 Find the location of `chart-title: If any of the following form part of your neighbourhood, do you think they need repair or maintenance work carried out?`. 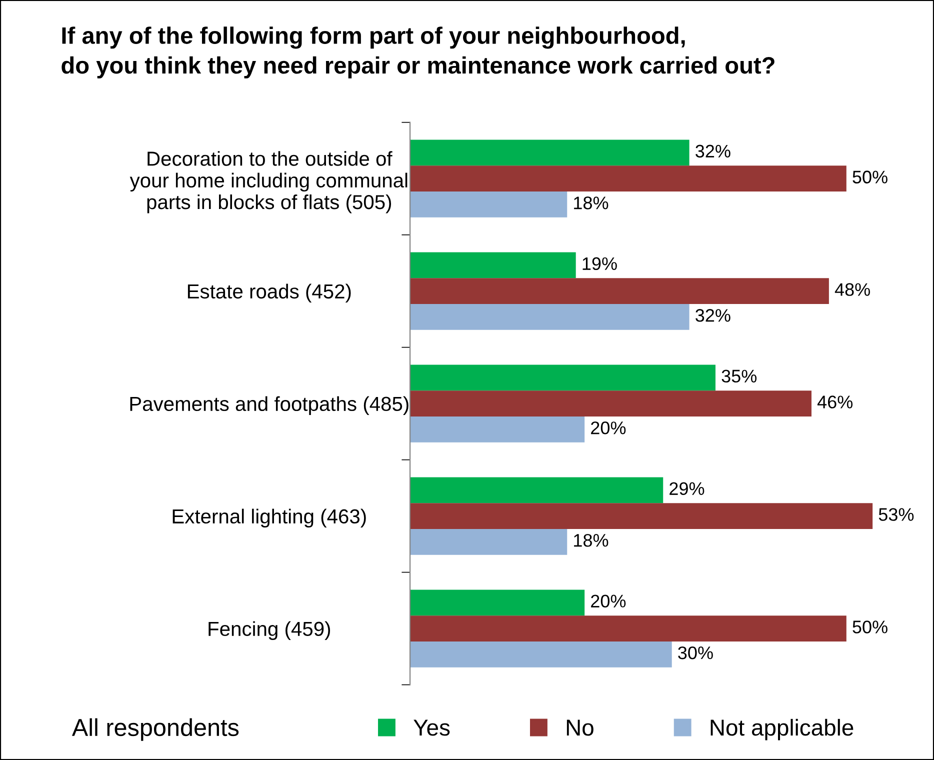

chart-title: If any of the following form part of your neighbourhood, do you think they need repair or maintenance work carried out? is located at coordinates (418, 52).